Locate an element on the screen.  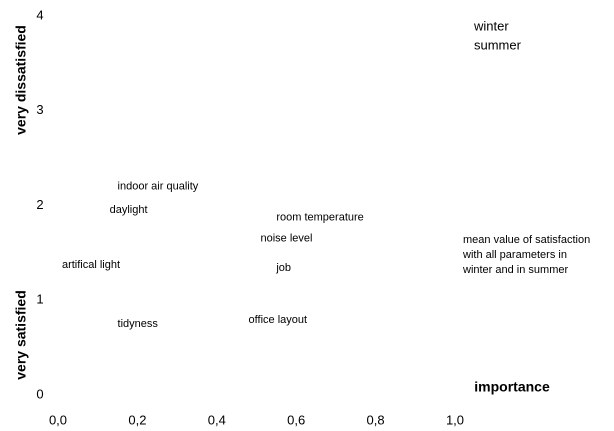
x-tick-label: 0,4 is located at coordinates (217, 419).